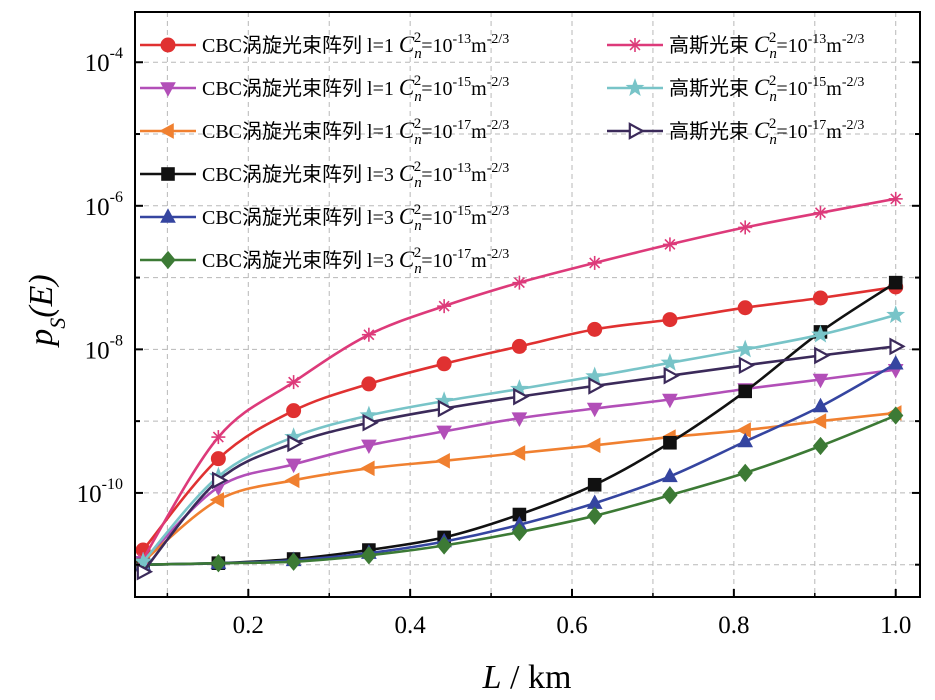 Image resolution: width=935 pixels, height=700 pixels. What do you see at coordinates (248, 625) in the screenshot?
I see `x-tick-label: 0.2` at bounding box center [248, 625].